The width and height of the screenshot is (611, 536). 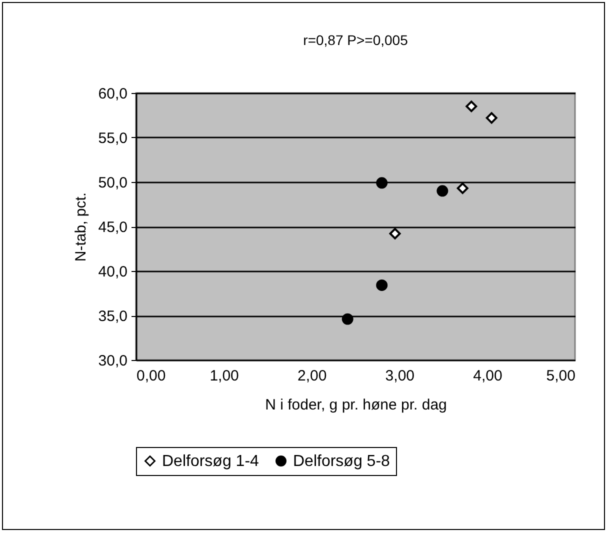 I want to click on y-tick-label: 30,0, so click(x=113, y=361).